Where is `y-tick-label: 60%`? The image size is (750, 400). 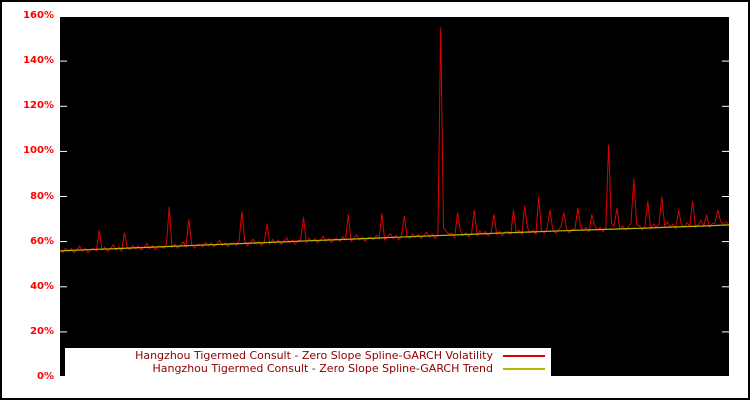
y-tick-label: 60% is located at coordinates (42, 241).